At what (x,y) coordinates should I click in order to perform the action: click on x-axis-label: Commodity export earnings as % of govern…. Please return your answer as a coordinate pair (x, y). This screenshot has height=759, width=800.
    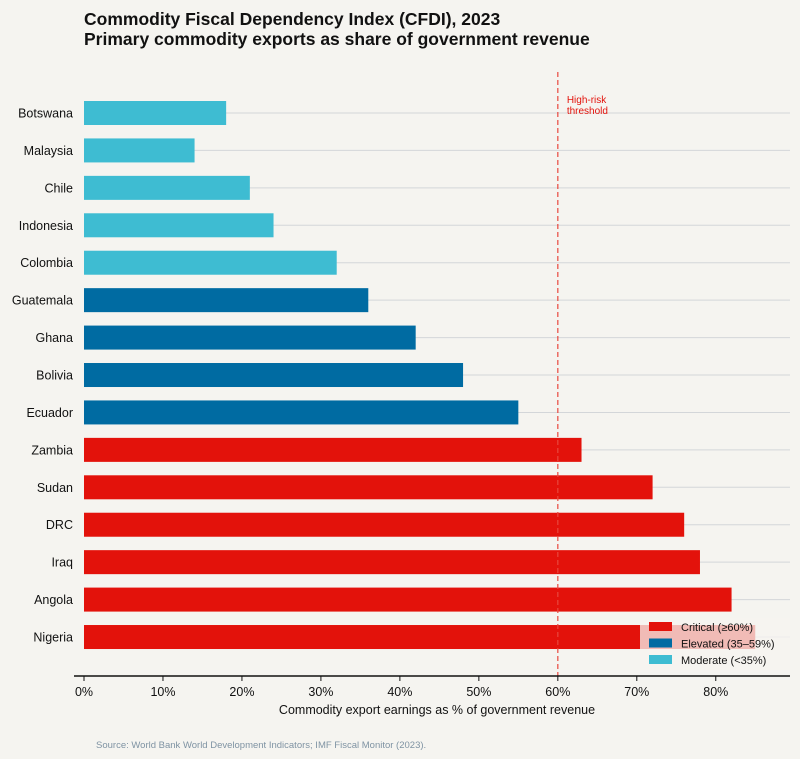
    Looking at the image, I should click on (437, 710).